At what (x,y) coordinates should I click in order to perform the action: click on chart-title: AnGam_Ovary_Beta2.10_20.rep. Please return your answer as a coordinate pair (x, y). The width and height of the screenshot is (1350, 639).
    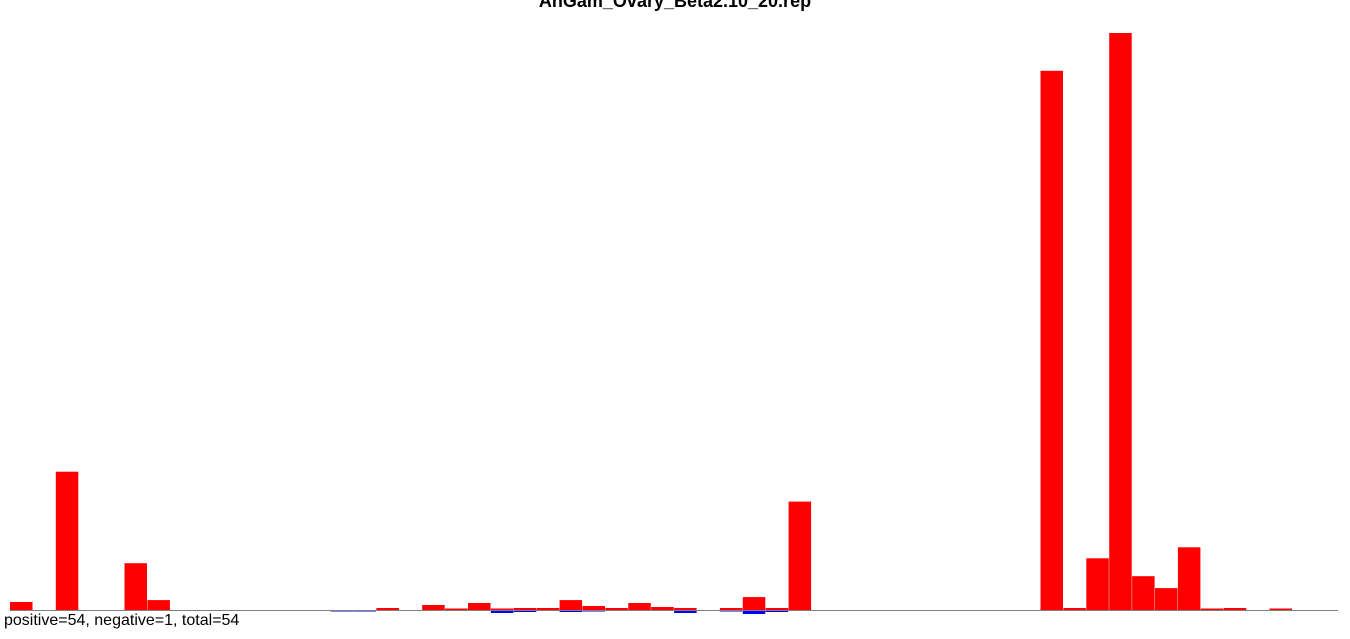
    Looking at the image, I should click on (675, 5).